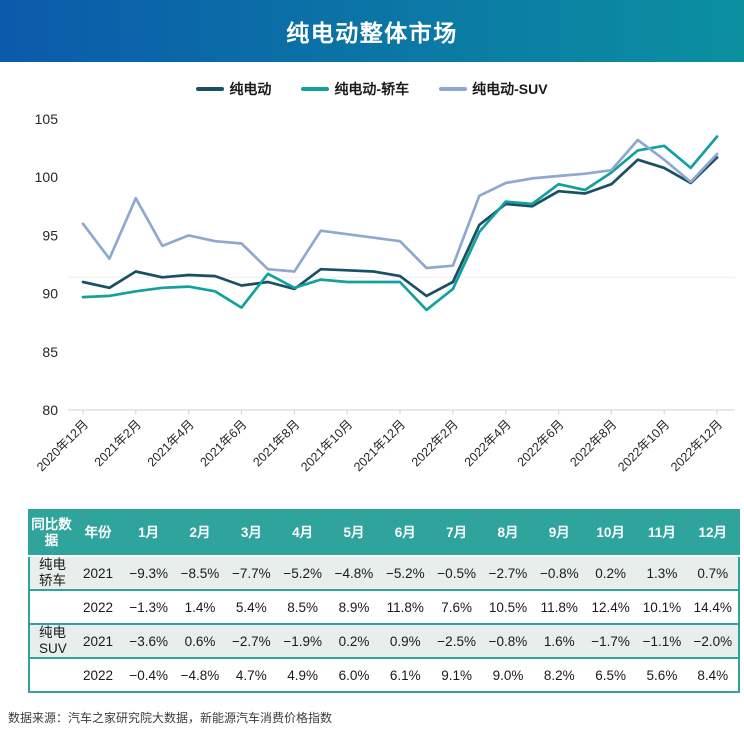 The height and width of the screenshot is (740, 744). I want to click on value-cell: 8.9%, so click(354, 606).